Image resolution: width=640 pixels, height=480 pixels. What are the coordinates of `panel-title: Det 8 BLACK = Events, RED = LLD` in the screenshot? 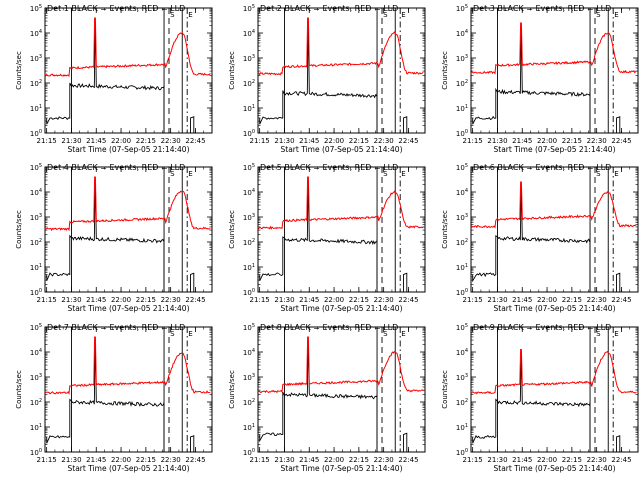 It's located at (329, 327).